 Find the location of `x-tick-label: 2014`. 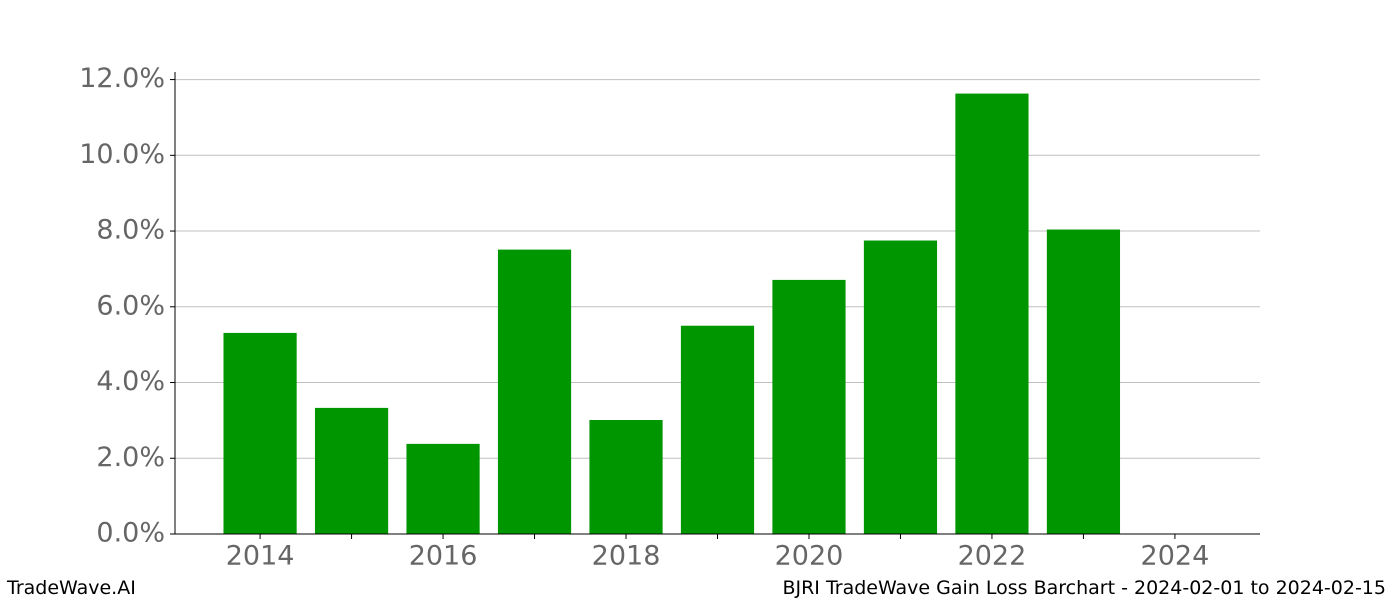

x-tick-label: 2014 is located at coordinates (260, 556).